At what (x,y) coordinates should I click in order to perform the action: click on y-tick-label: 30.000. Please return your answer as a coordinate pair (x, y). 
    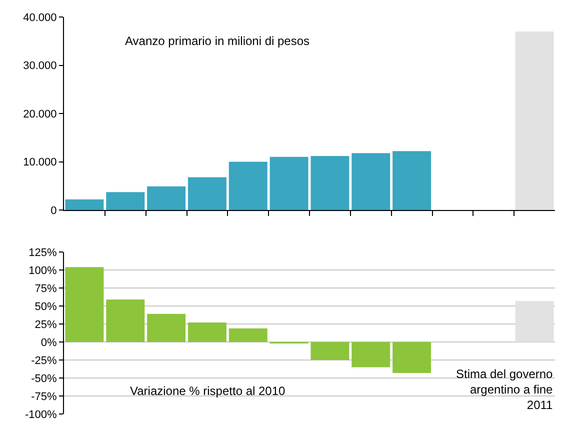
    Looking at the image, I should click on (40, 66).